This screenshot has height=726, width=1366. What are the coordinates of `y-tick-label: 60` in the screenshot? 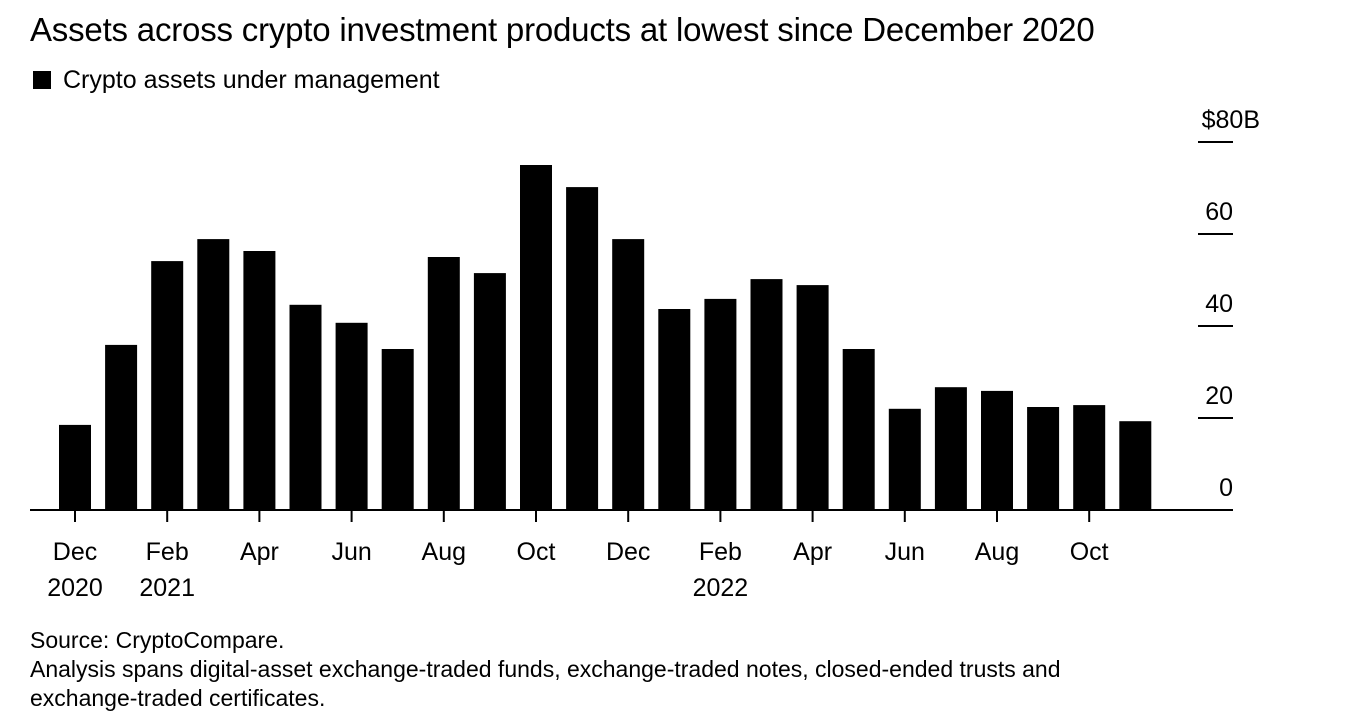 It's located at (1219, 212).